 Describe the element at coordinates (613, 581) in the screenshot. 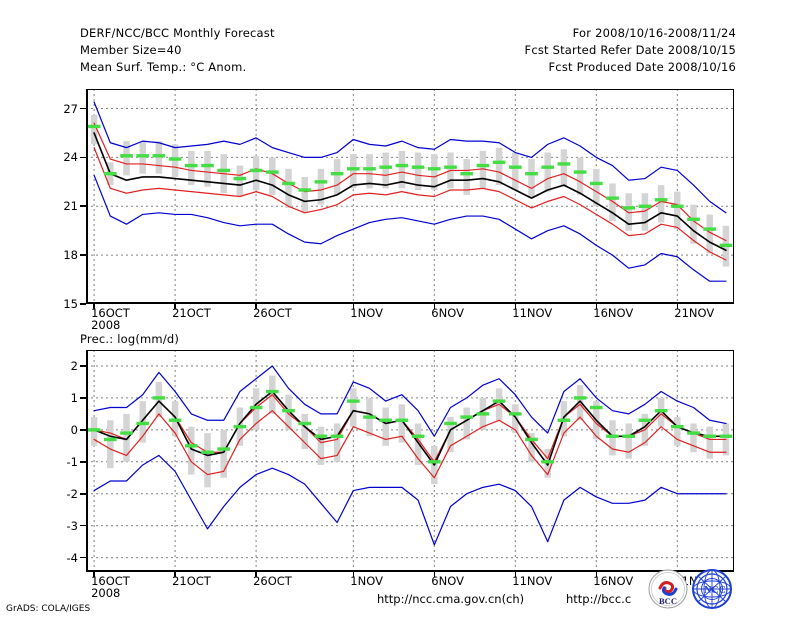

I see `precipitation-x-tick-label: 16NOV` at that location.